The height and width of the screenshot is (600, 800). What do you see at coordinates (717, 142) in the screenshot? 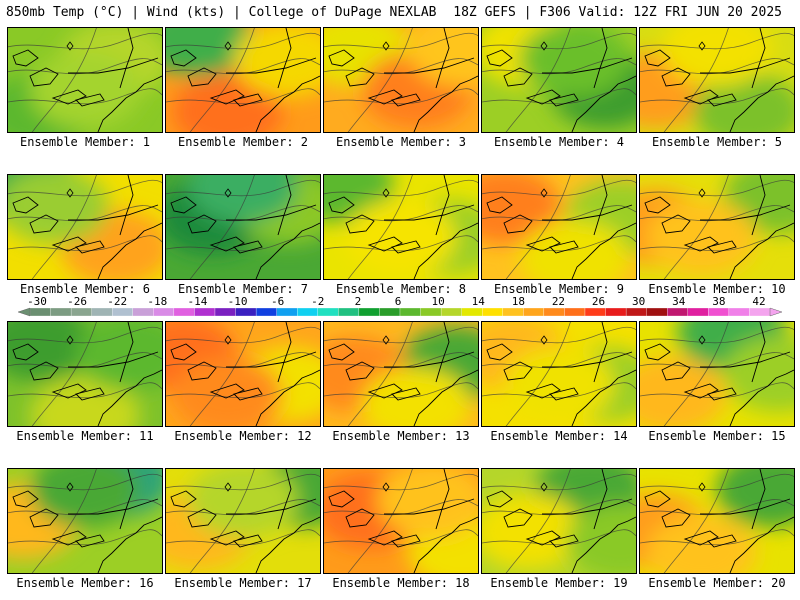
I see `ensemble-member-label: Ensemble Member: 5` at bounding box center [717, 142].